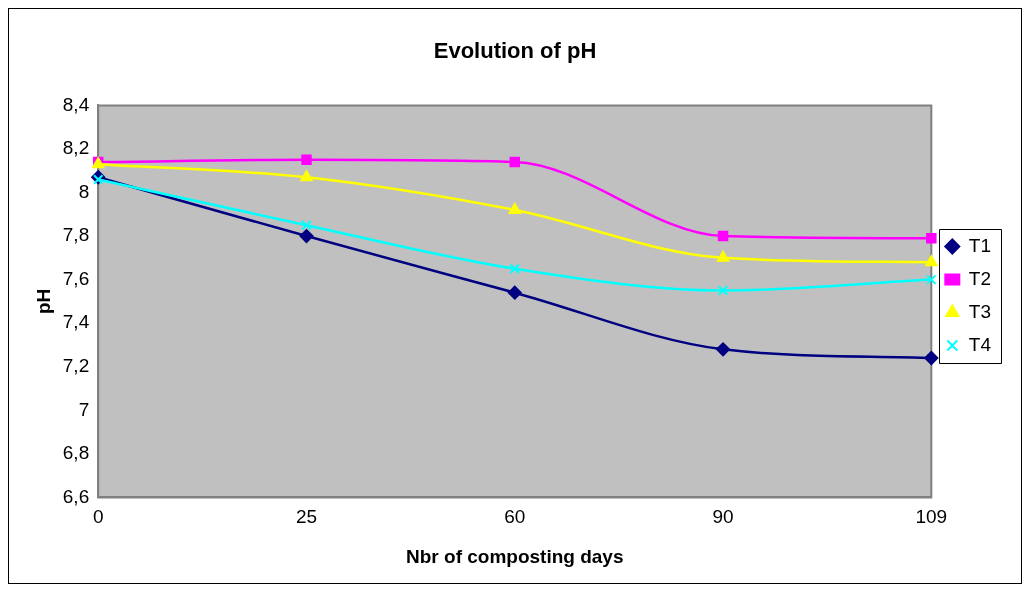 The height and width of the screenshot is (594, 1032). What do you see at coordinates (515, 556) in the screenshot?
I see `x-axis-title: Nbr of composting days` at bounding box center [515, 556].